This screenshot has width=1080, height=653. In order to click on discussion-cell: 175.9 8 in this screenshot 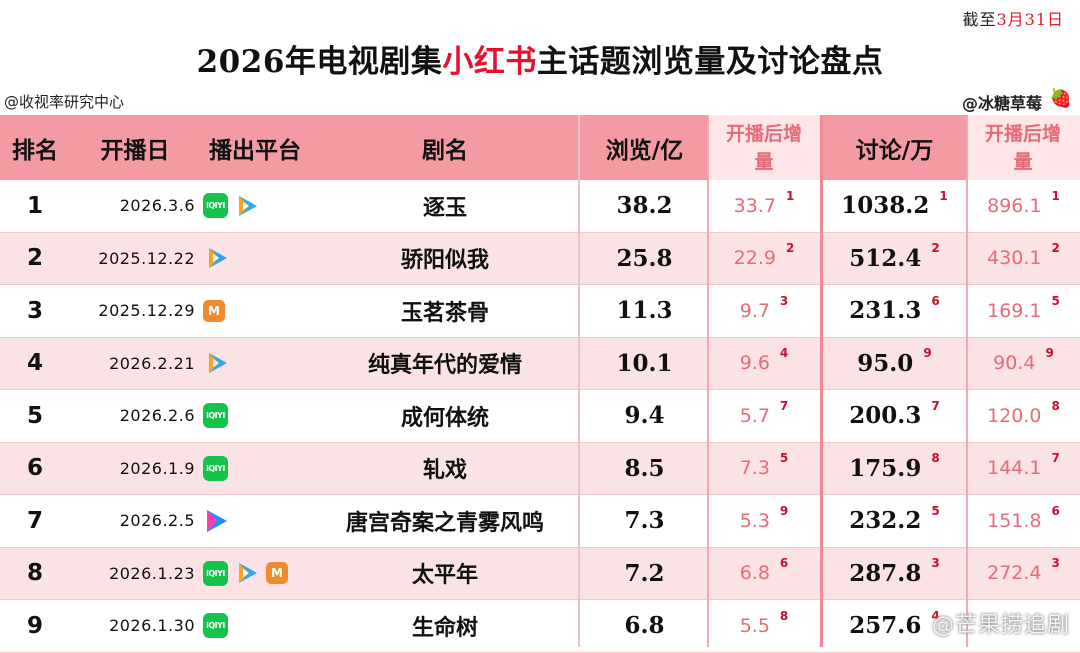, I will do `click(894, 469)`.